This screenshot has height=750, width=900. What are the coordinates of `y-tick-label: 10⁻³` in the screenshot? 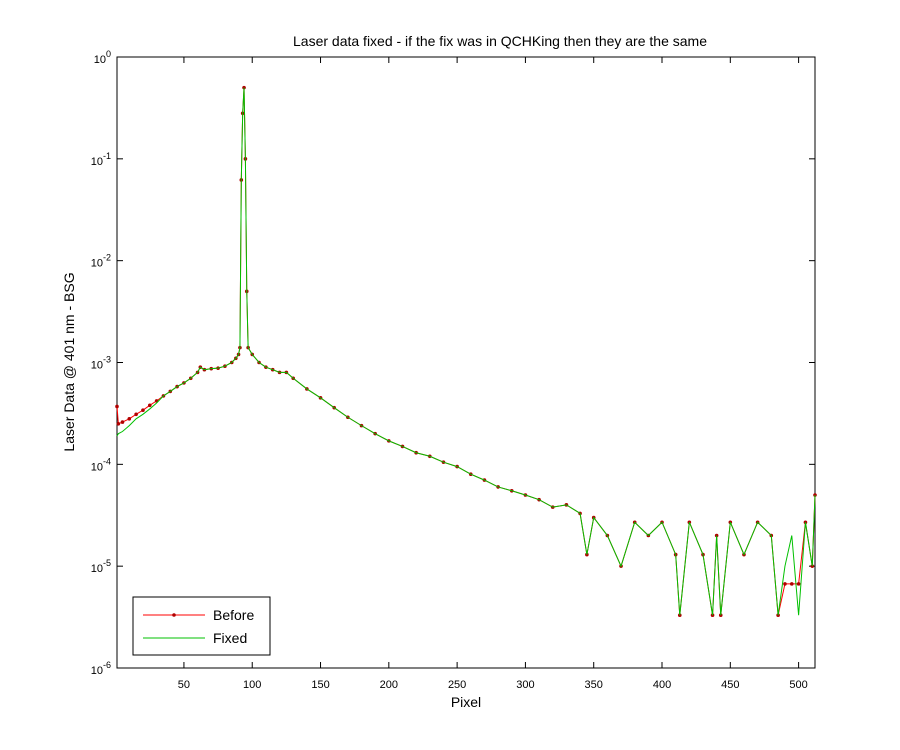 It's located at (101, 363).